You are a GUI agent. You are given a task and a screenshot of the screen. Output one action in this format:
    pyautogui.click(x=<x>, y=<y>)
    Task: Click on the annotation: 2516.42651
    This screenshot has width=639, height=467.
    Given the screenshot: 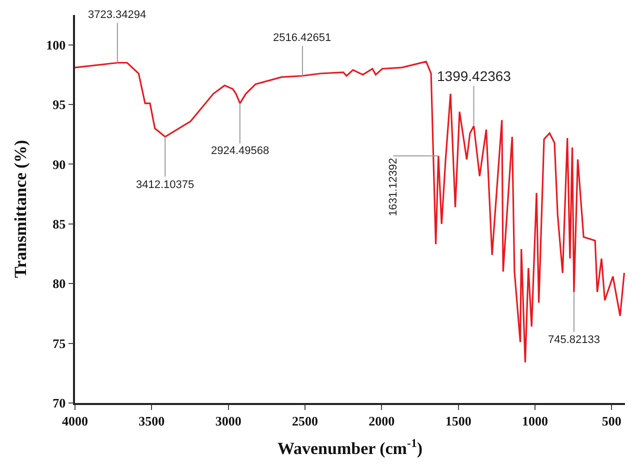 What is the action you would take?
    pyautogui.click(x=302, y=38)
    